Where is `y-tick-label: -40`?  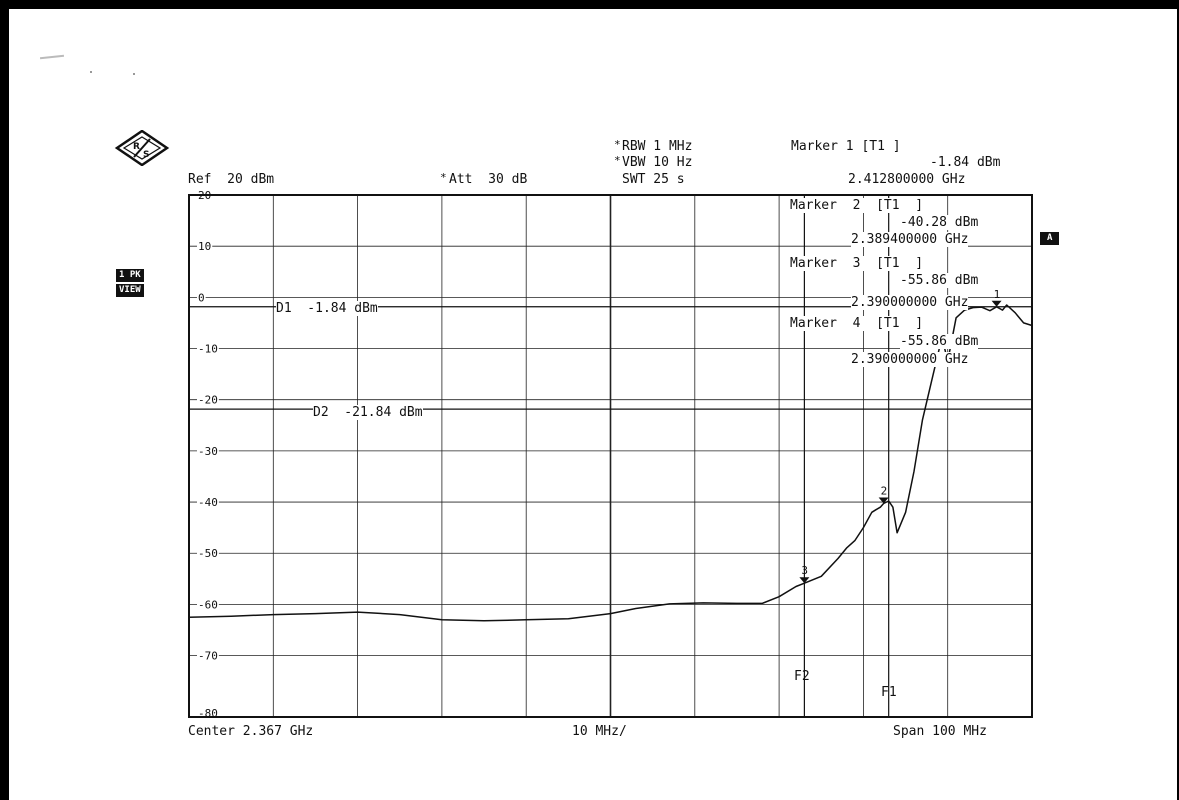
y-tick-label: -40 is located at coordinates (208, 502).